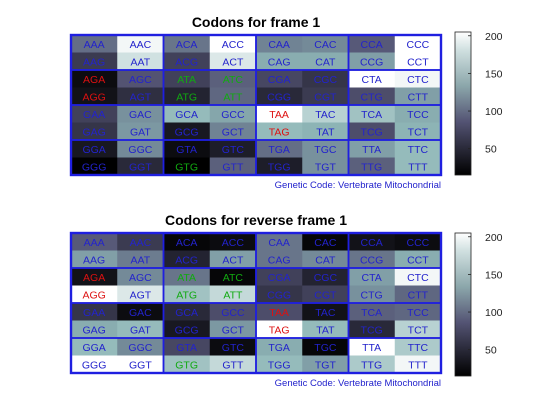 The width and height of the screenshot is (560, 420). I want to click on heatmap-cell-aga, so click(94, 79).